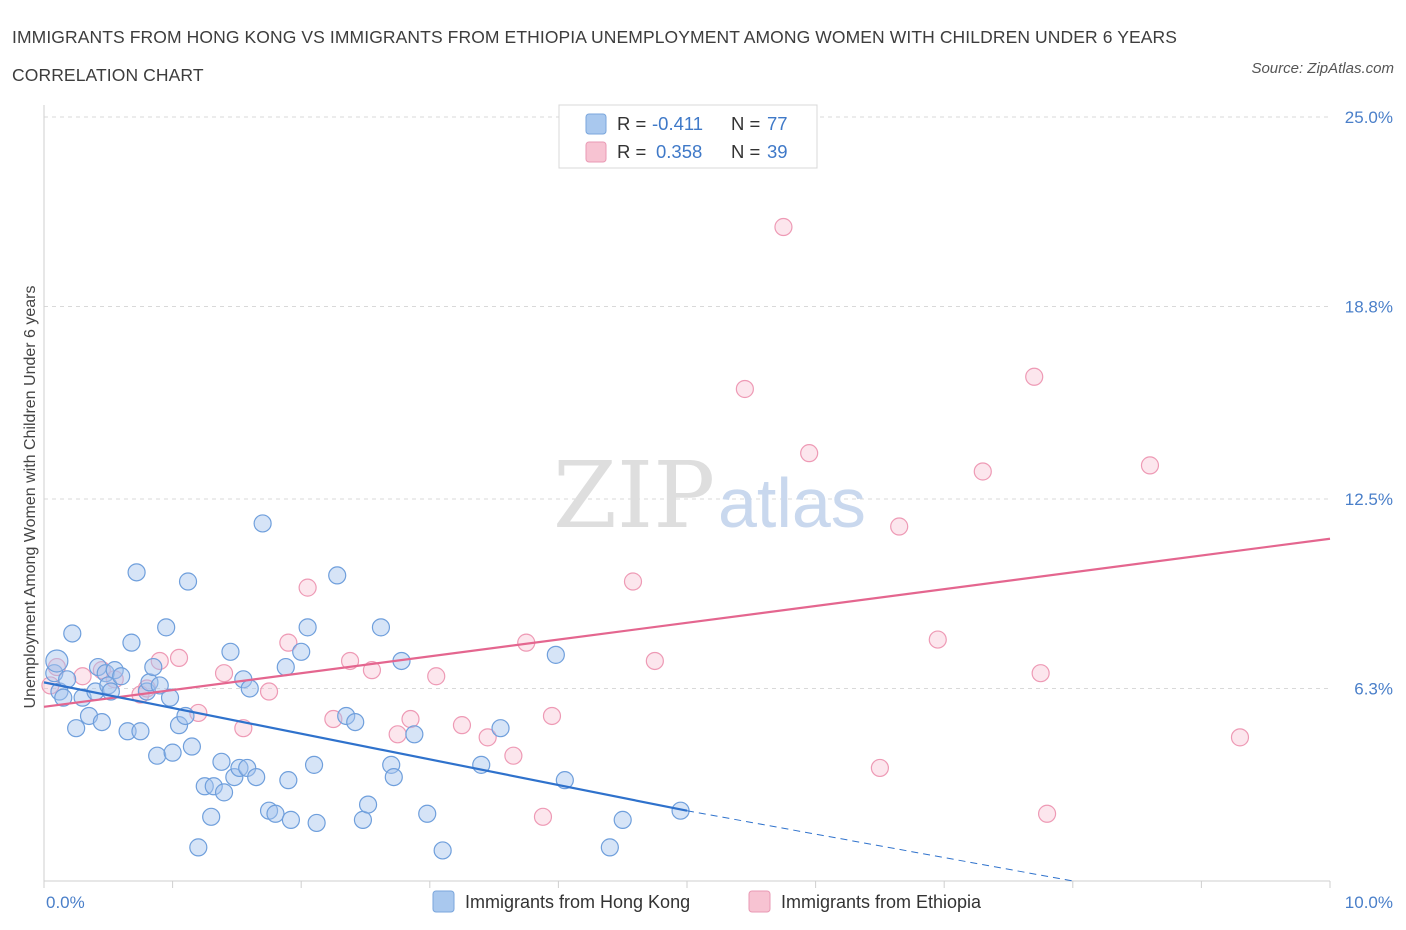 The image size is (1406, 930). I want to click on source-label: Source: ZipAtlas.com, so click(1322, 68).